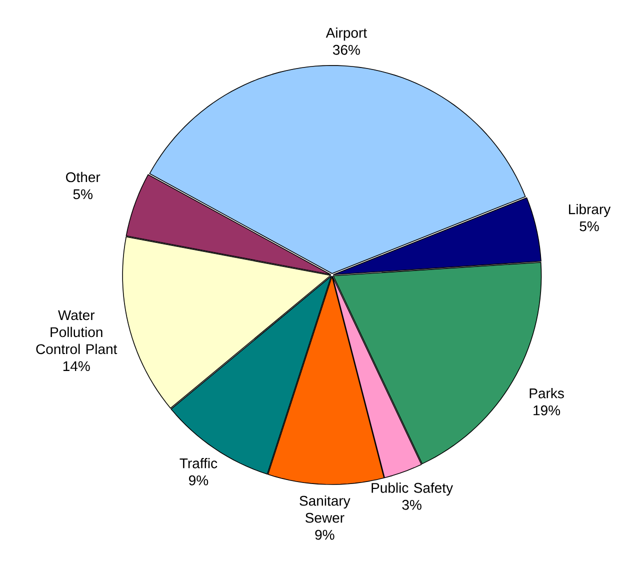  What do you see at coordinates (346, 49) in the screenshot?
I see `data-label: 36%` at bounding box center [346, 49].